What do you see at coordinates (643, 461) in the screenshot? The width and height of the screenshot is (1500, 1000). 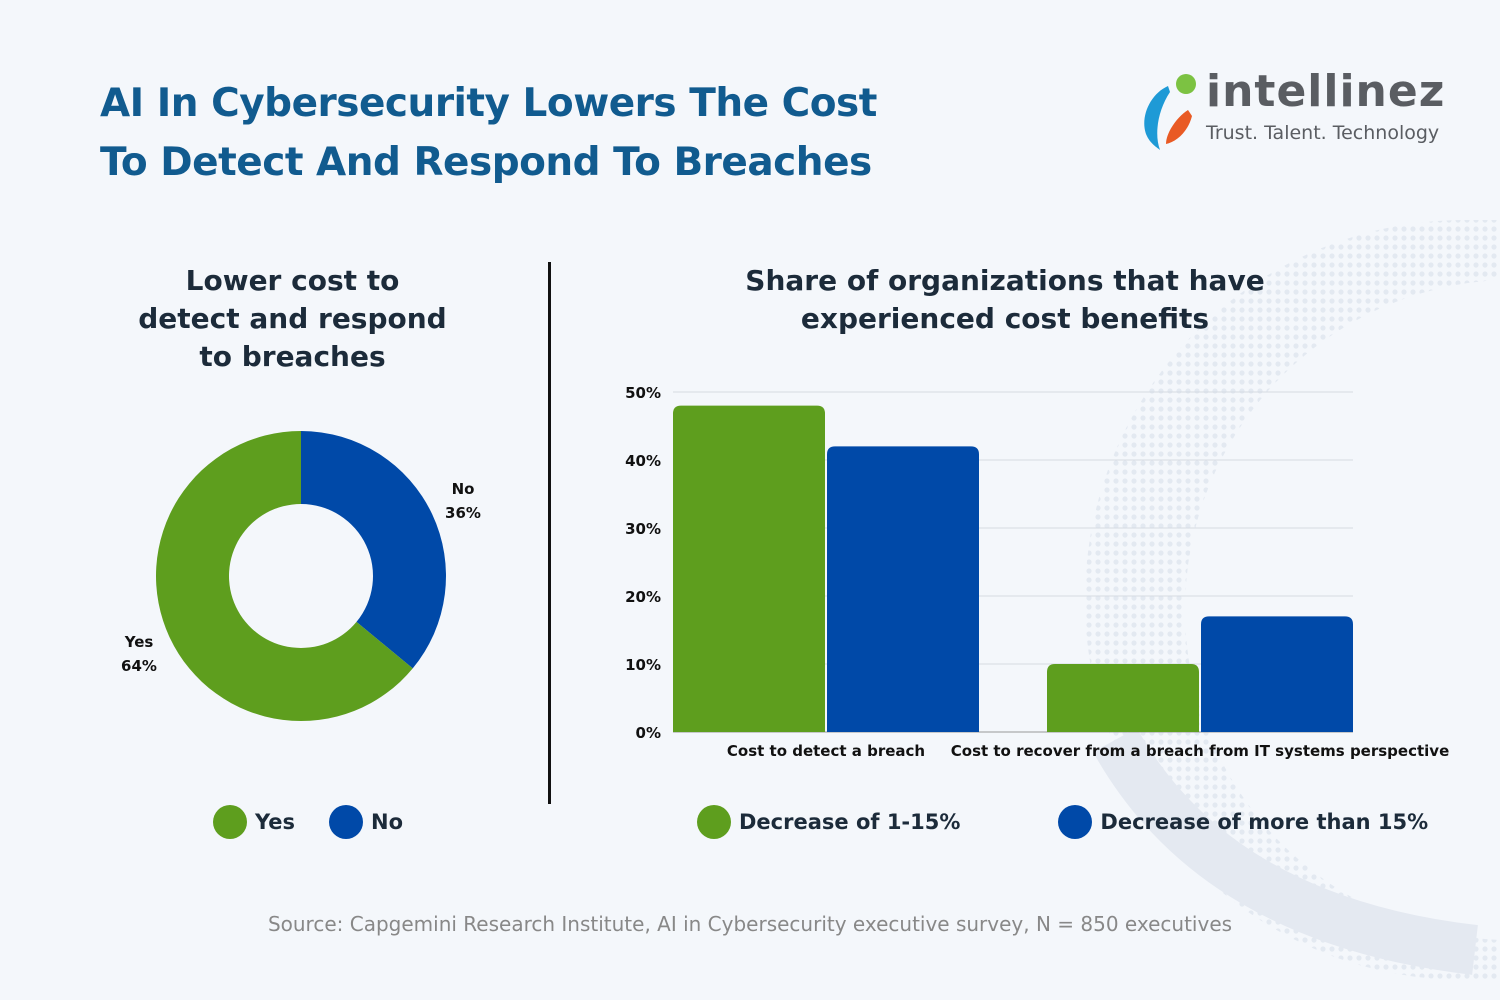 I see `y-tick-label: 40%` at bounding box center [643, 461].